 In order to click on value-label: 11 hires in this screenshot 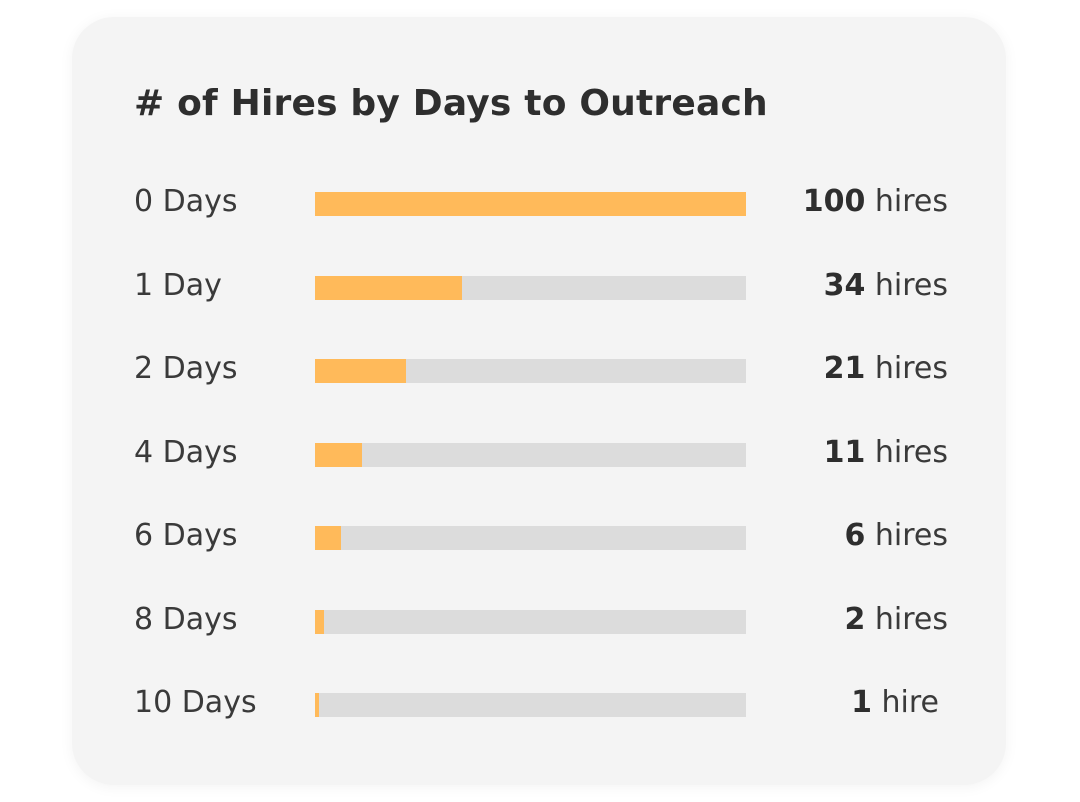, I will do `click(886, 453)`.